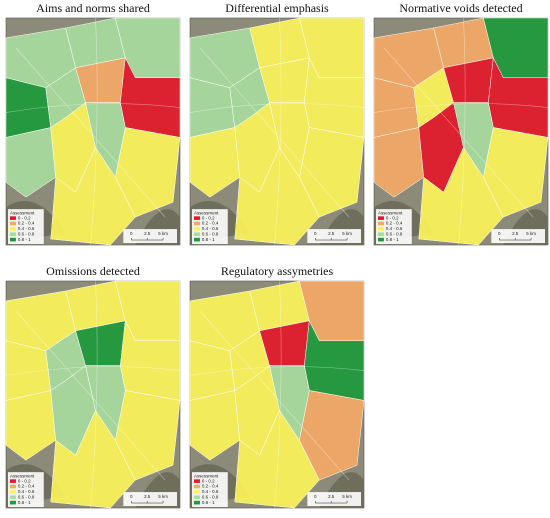 The image size is (550, 518). Describe the element at coordinates (93, 271) in the screenshot. I see `map-title: Omissions detected` at that location.